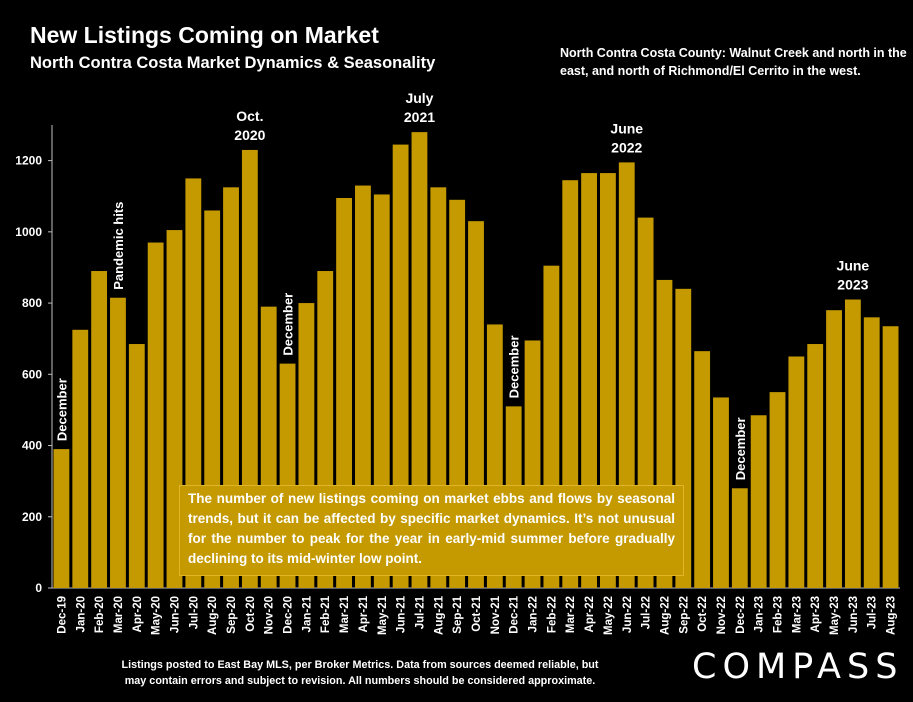  Describe the element at coordinates (816, 614) in the screenshot. I see `x-tick-label: Apr-23` at that location.